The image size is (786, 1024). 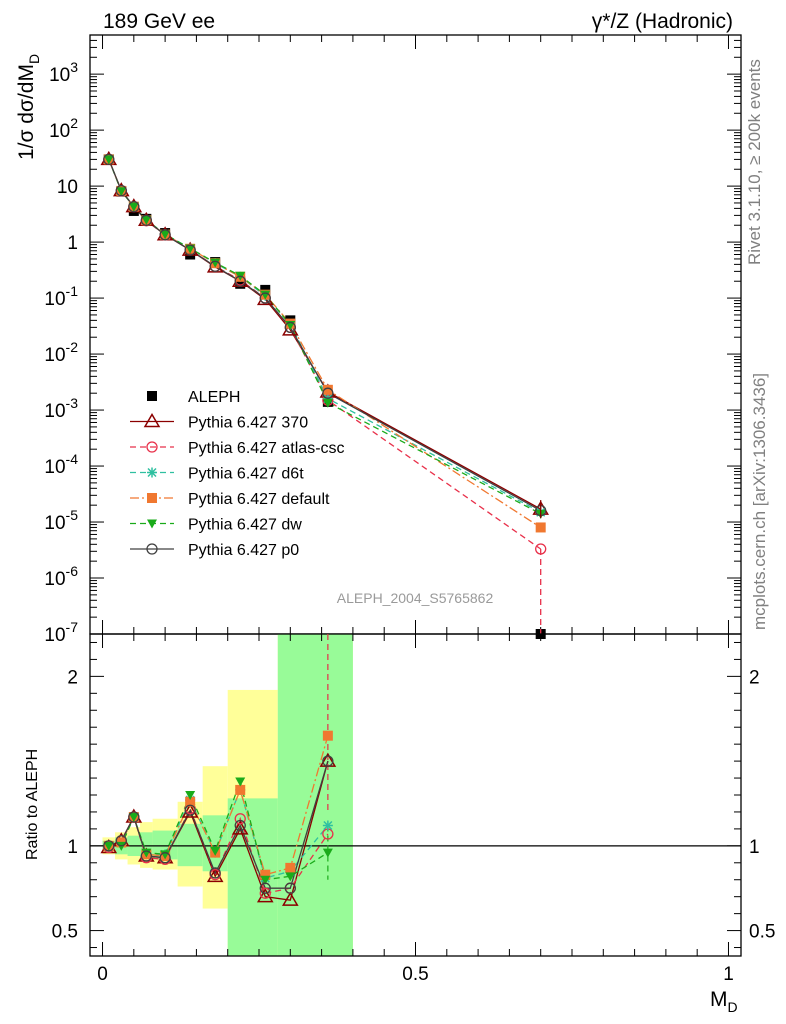 What do you see at coordinates (61, 296) in the screenshot?
I see `y-tick-label: 10⁻¹` at bounding box center [61, 296].